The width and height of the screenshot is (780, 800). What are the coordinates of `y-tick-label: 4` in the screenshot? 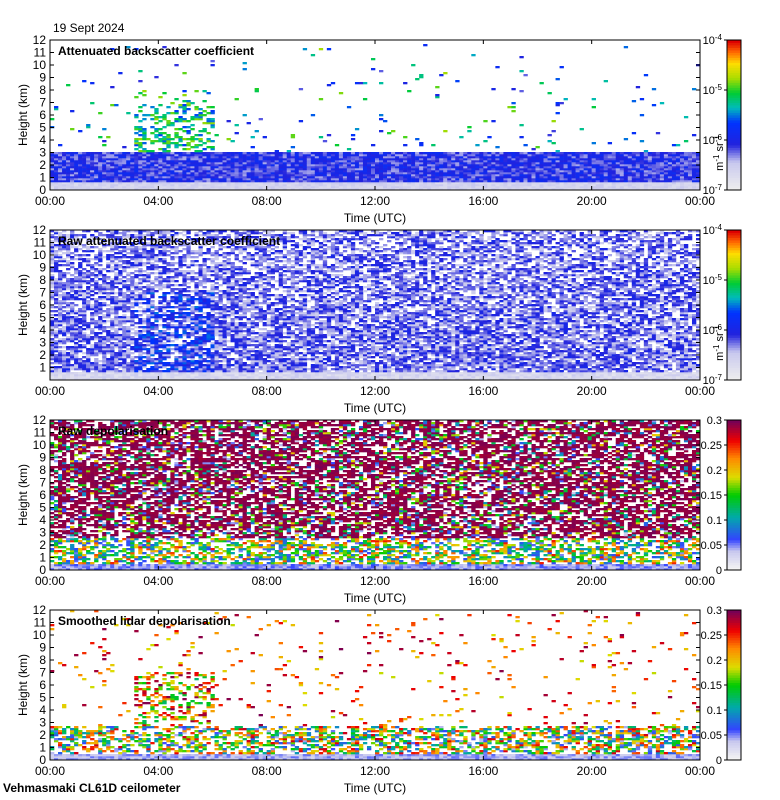 It's located at (42, 140).